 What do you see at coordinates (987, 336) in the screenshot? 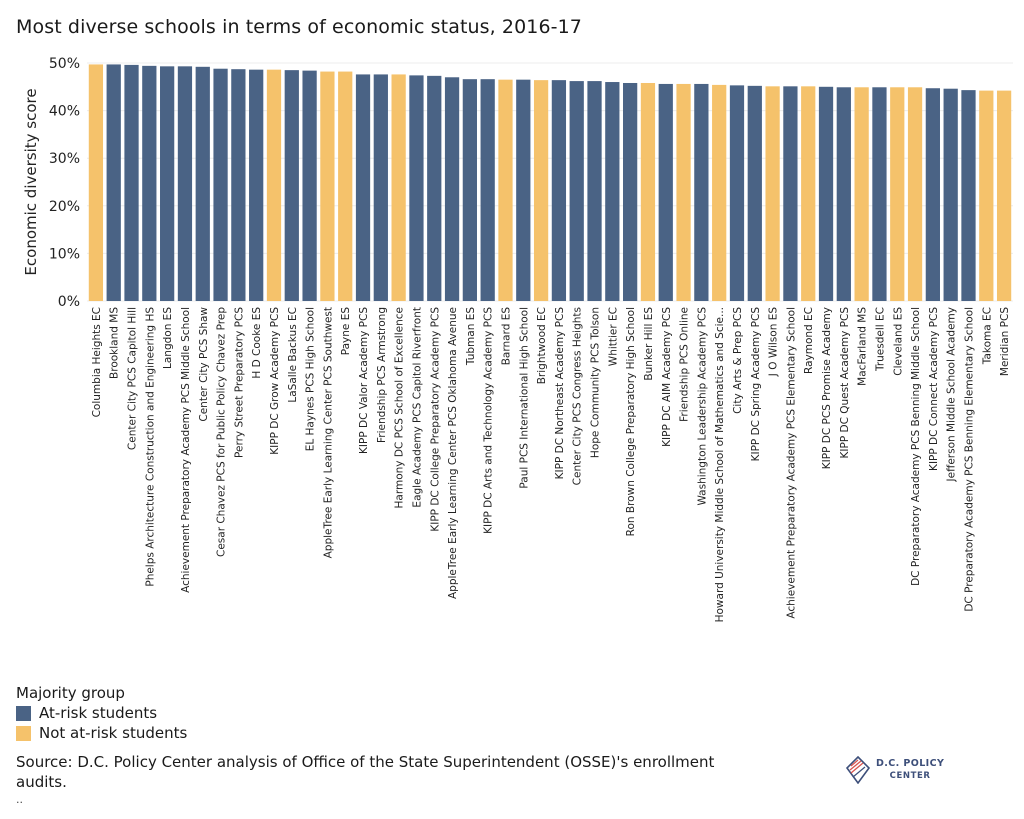
I see `x-tick-label: Takoma EC` at bounding box center [987, 336].